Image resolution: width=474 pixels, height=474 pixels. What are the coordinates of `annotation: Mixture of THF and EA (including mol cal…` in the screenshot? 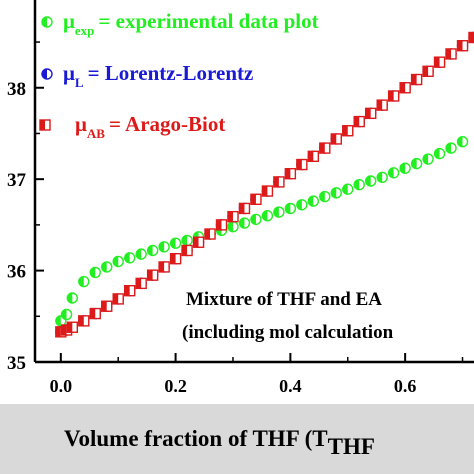 It's located at (288, 316).